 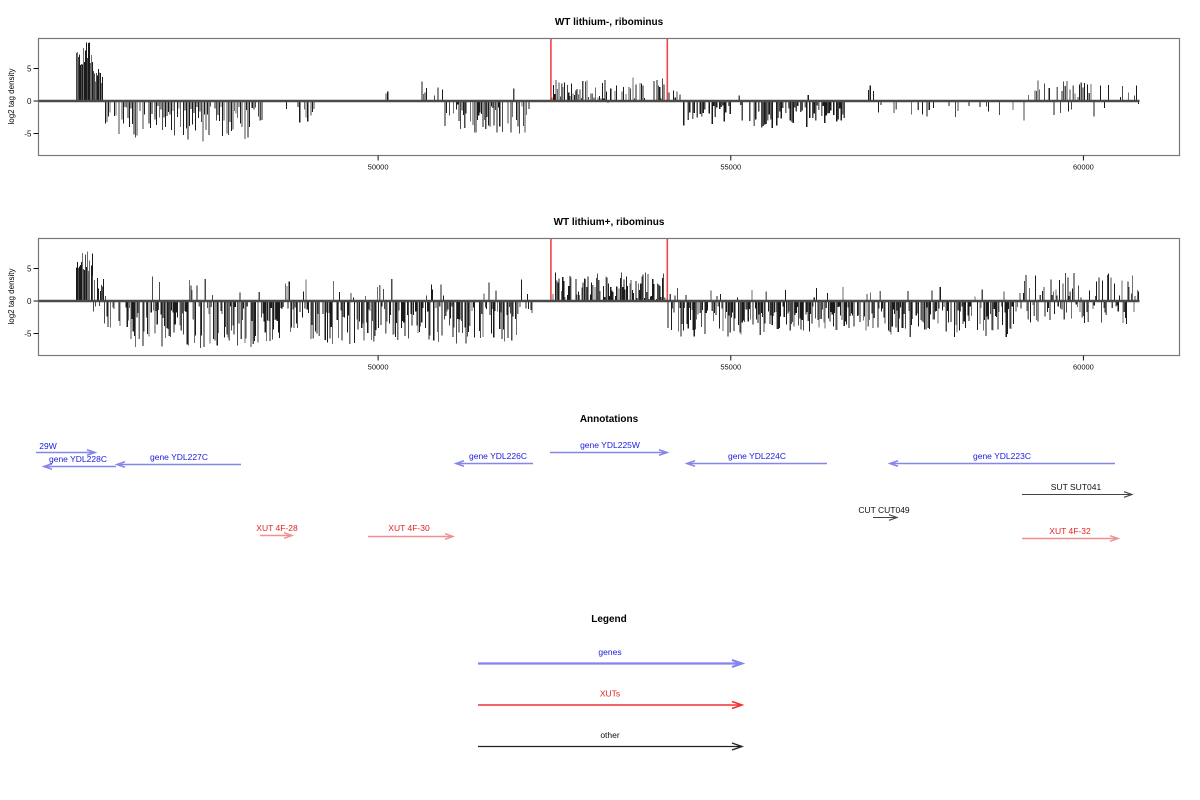 I want to click on legend-gene-label: genes, so click(x=609, y=652).